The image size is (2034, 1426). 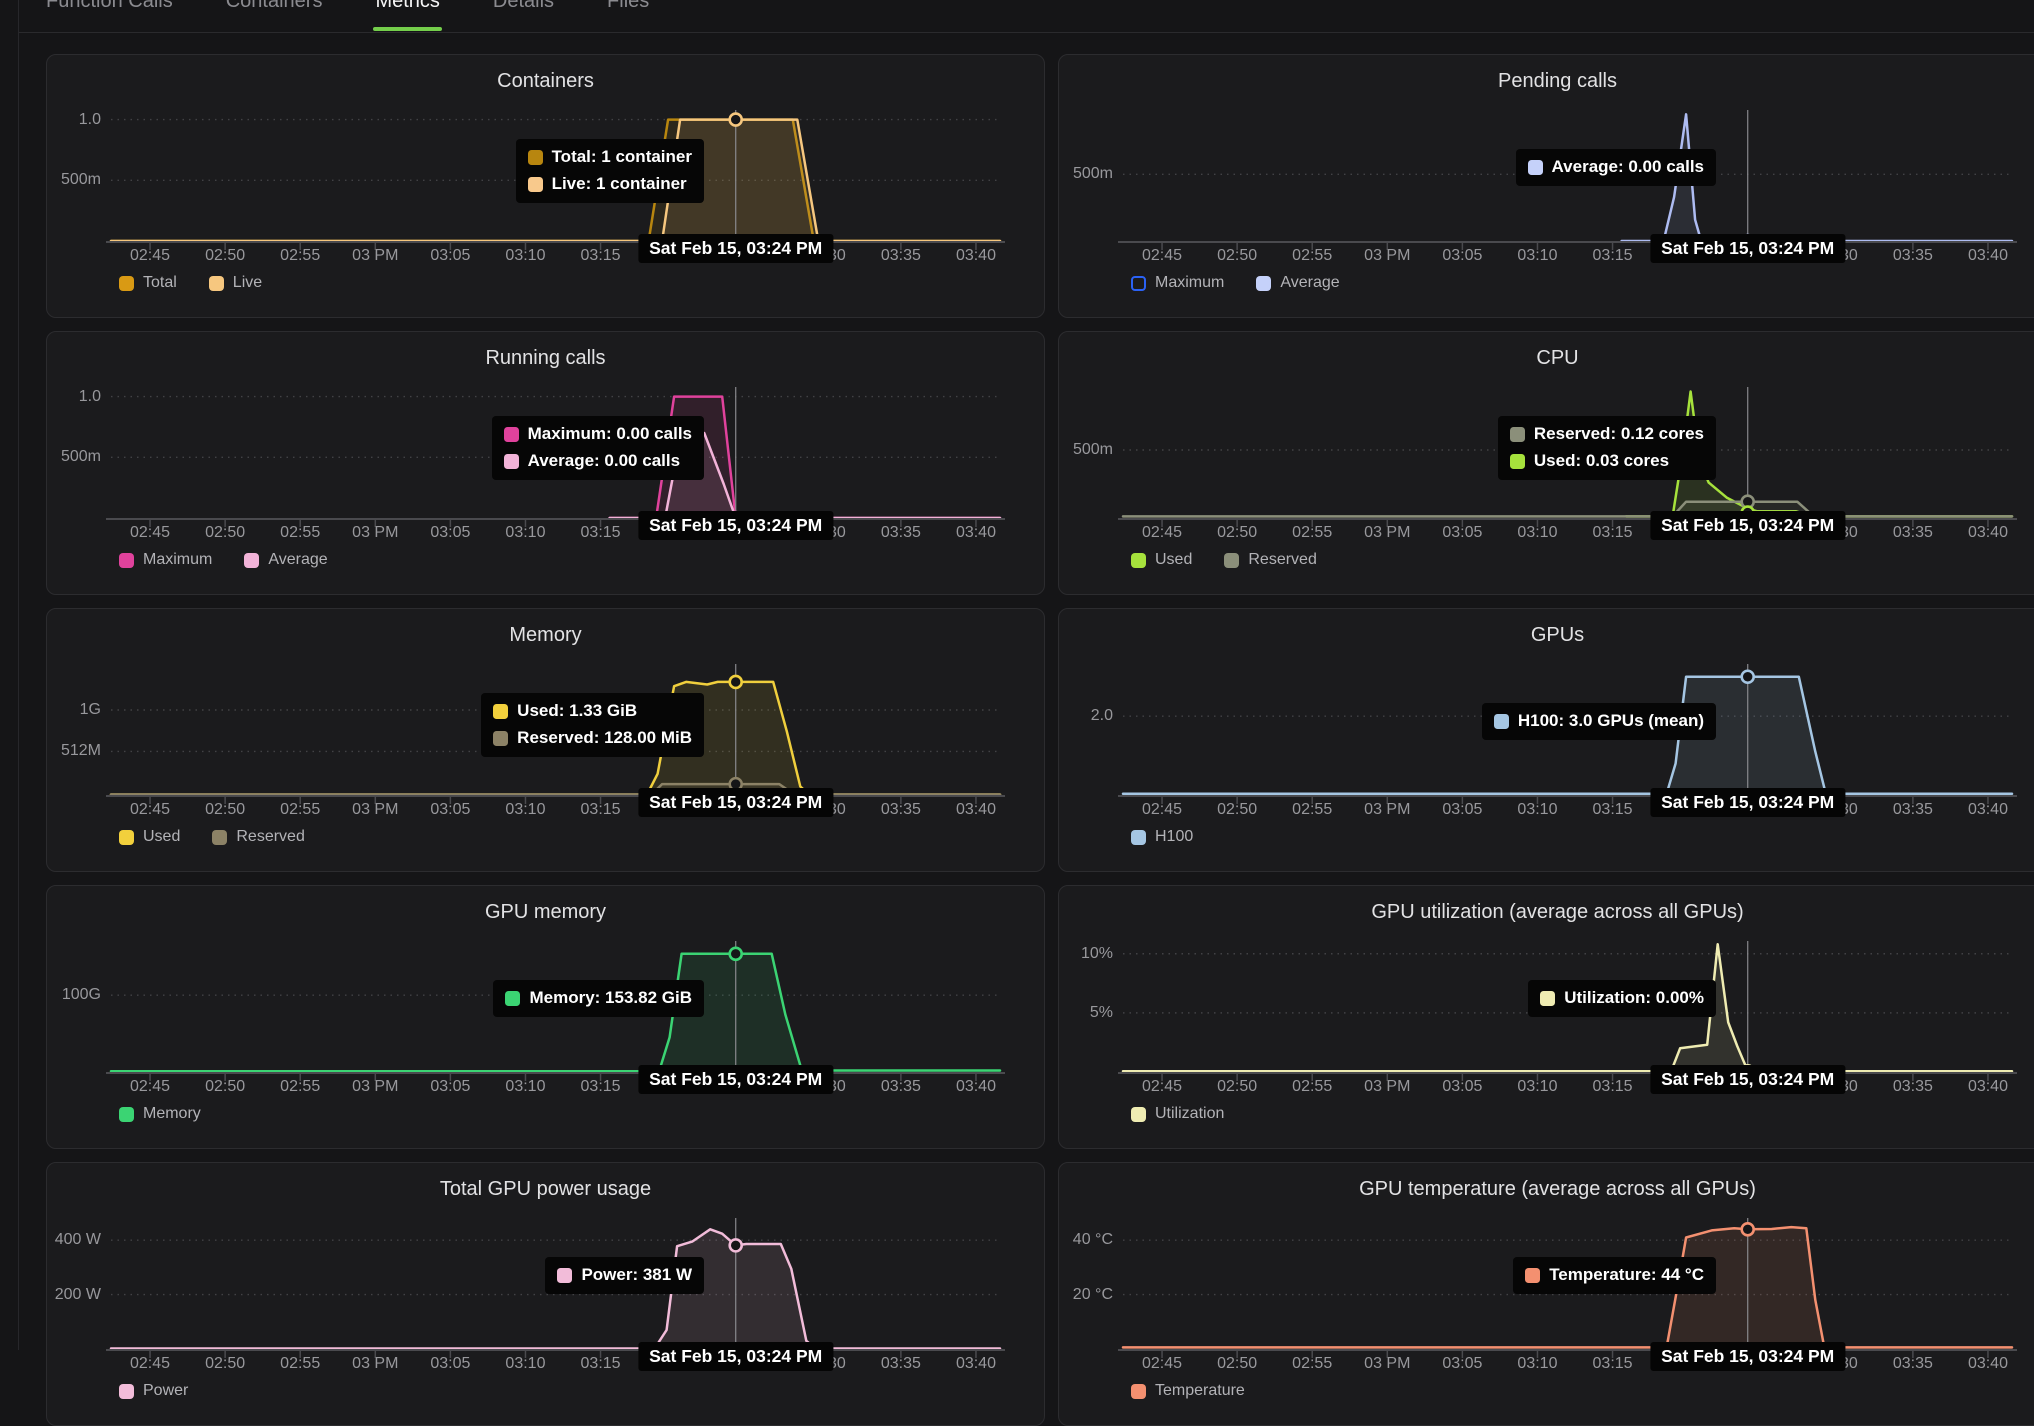 What do you see at coordinates (235, 283) in the screenshot?
I see `legend-item-live: Live` at bounding box center [235, 283].